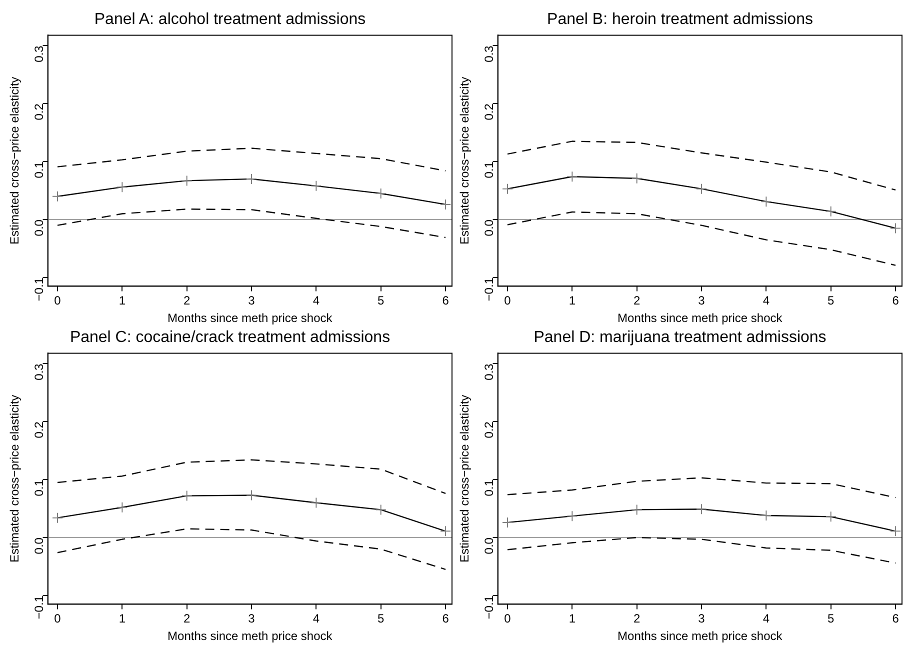  Describe the element at coordinates (230, 19) in the screenshot. I see `chart-title: Panel A: alcohol treatment admissions` at that location.